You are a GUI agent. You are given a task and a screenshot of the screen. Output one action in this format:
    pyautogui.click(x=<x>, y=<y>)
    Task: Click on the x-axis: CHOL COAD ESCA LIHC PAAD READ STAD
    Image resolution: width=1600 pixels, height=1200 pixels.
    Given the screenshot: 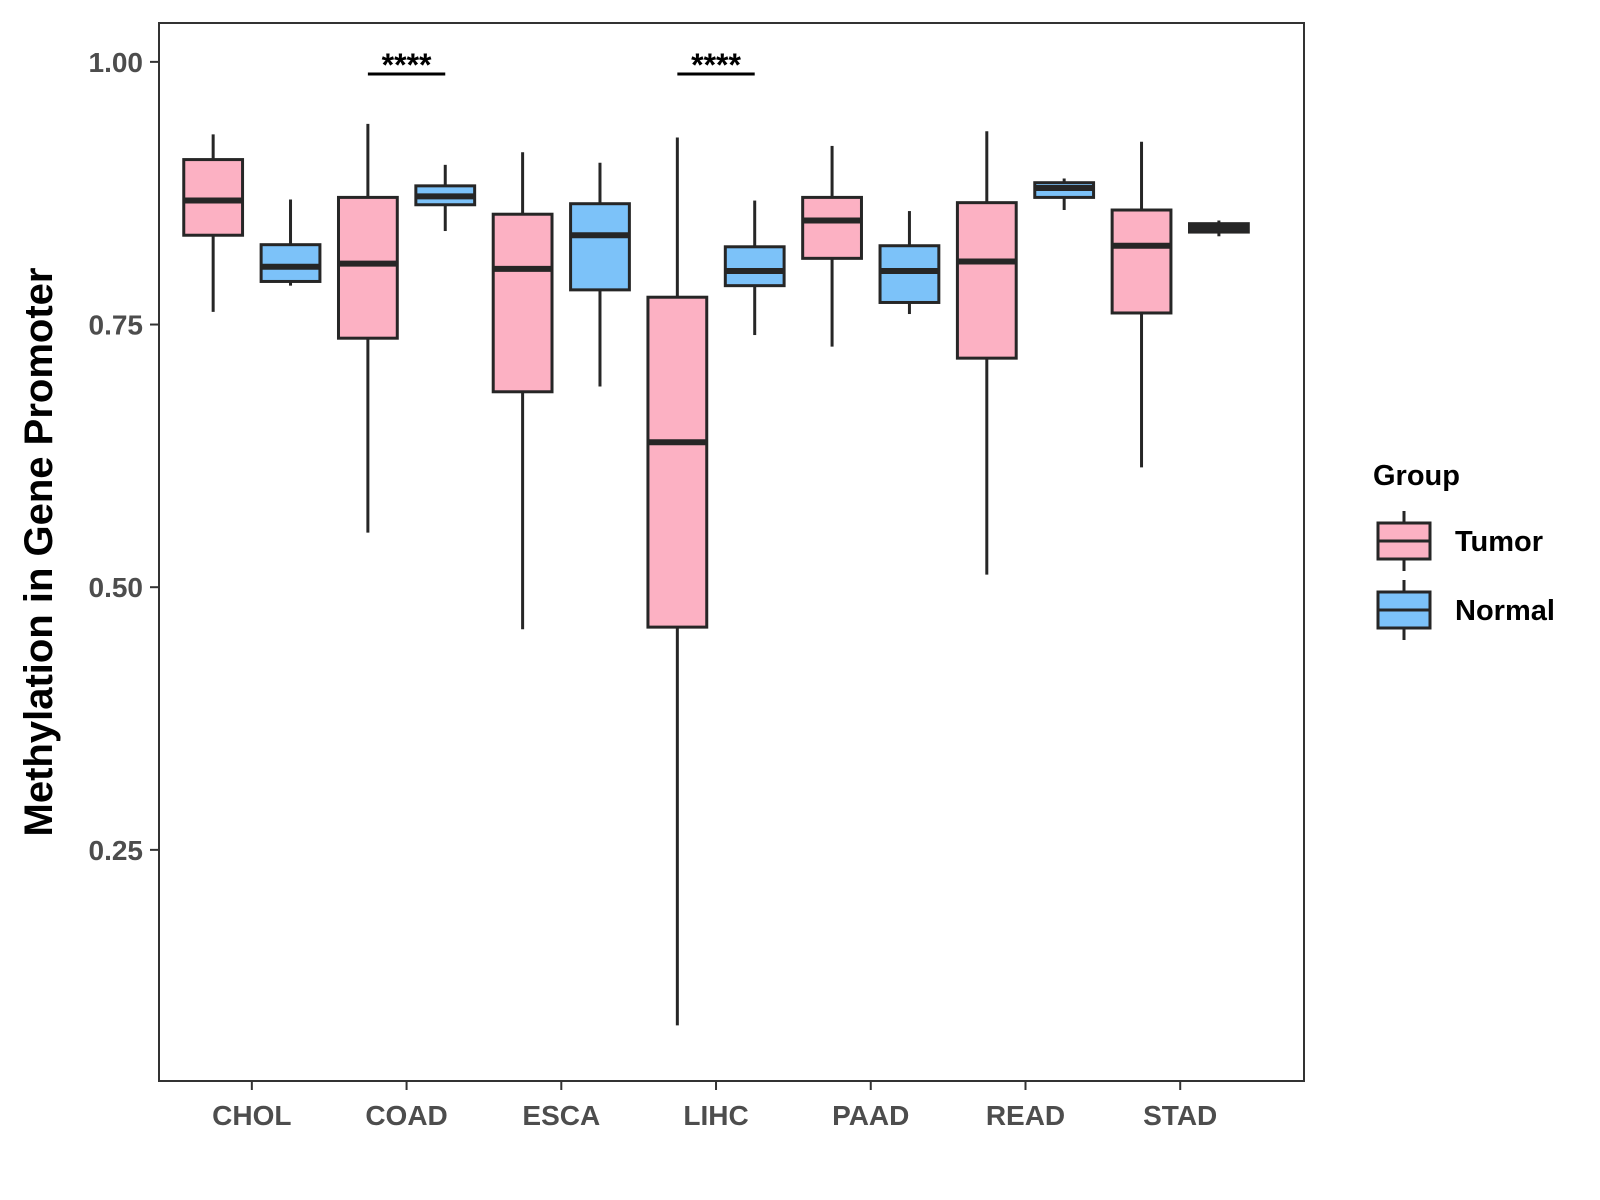 What is the action you would take?
    pyautogui.click(x=714, y=1106)
    